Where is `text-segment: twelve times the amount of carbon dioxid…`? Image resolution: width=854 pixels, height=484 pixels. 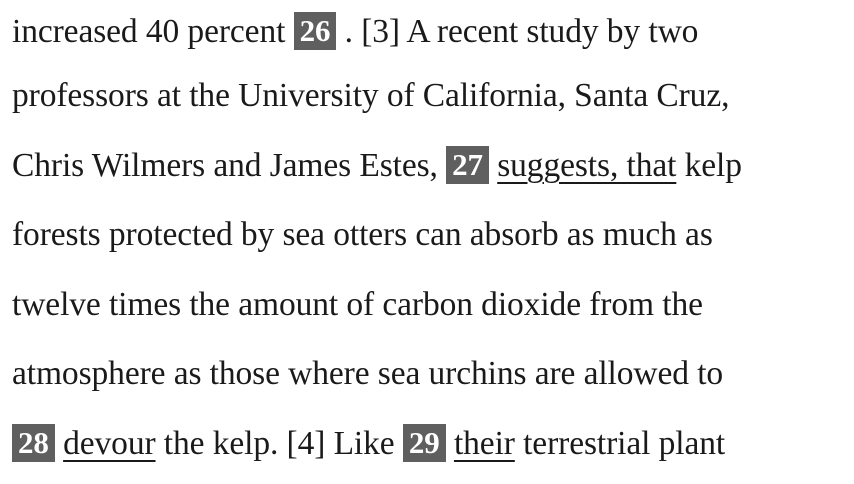 text-segment: twelve times the amount of carbon dioxid… is located at coordinates (357, 304).